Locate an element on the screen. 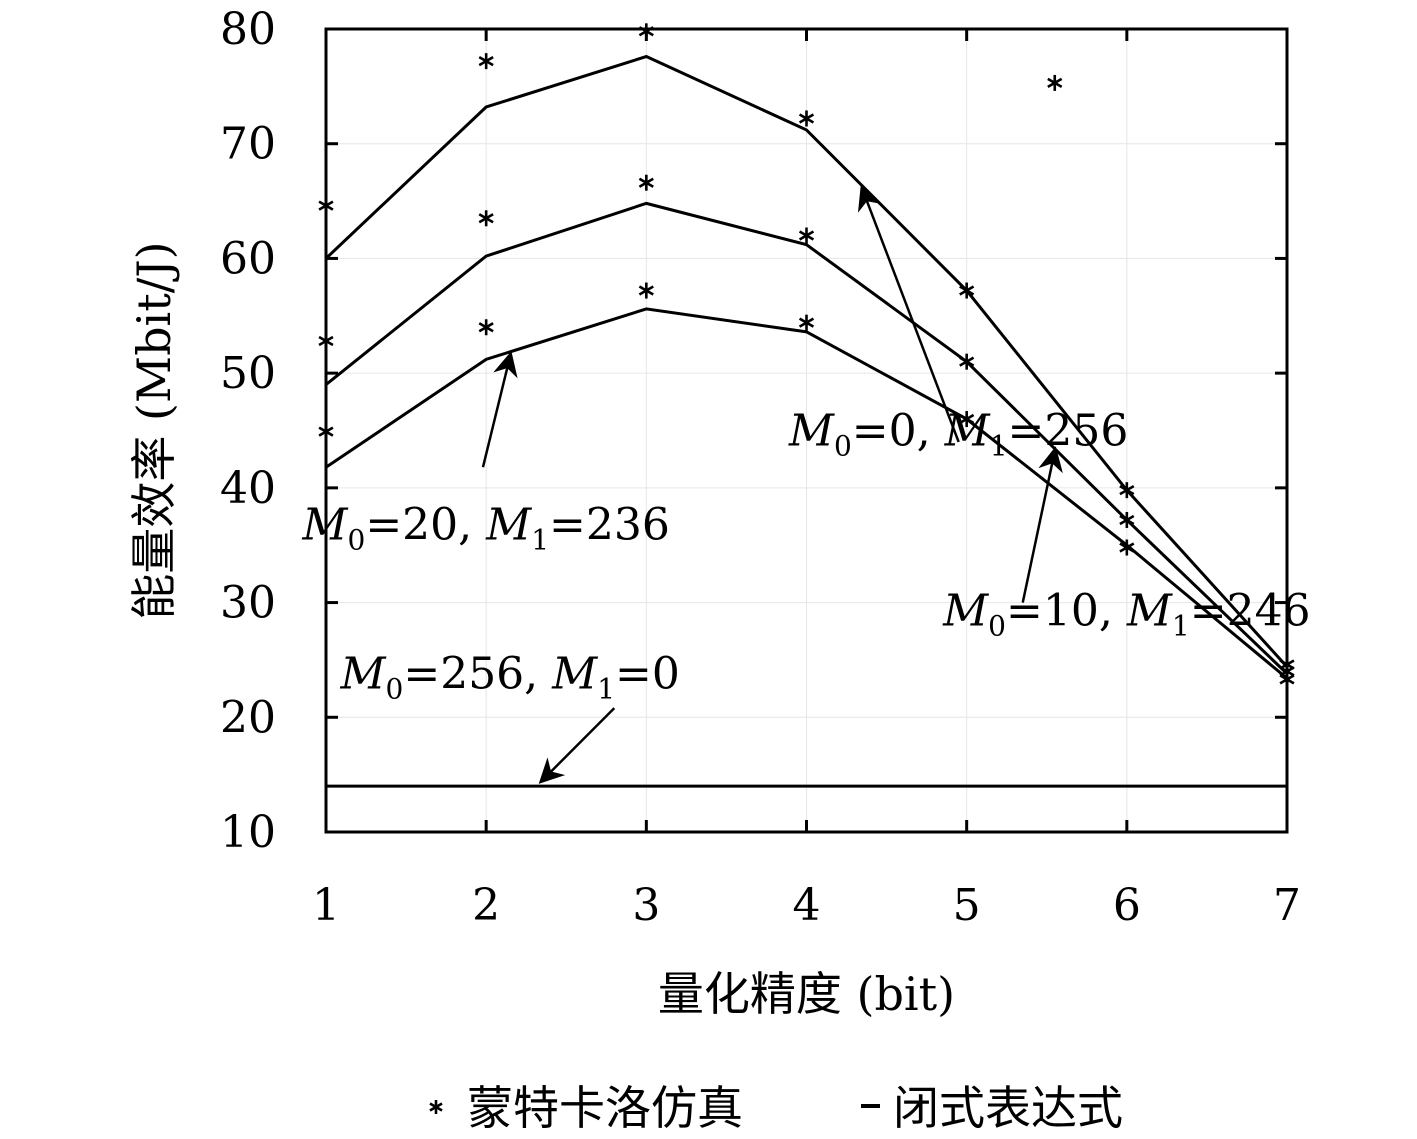 Image resolution: width=1417 pixels, height=1139 pixels. annotation-label: M0=0, M1=256 is located at coordinates (958, 433).